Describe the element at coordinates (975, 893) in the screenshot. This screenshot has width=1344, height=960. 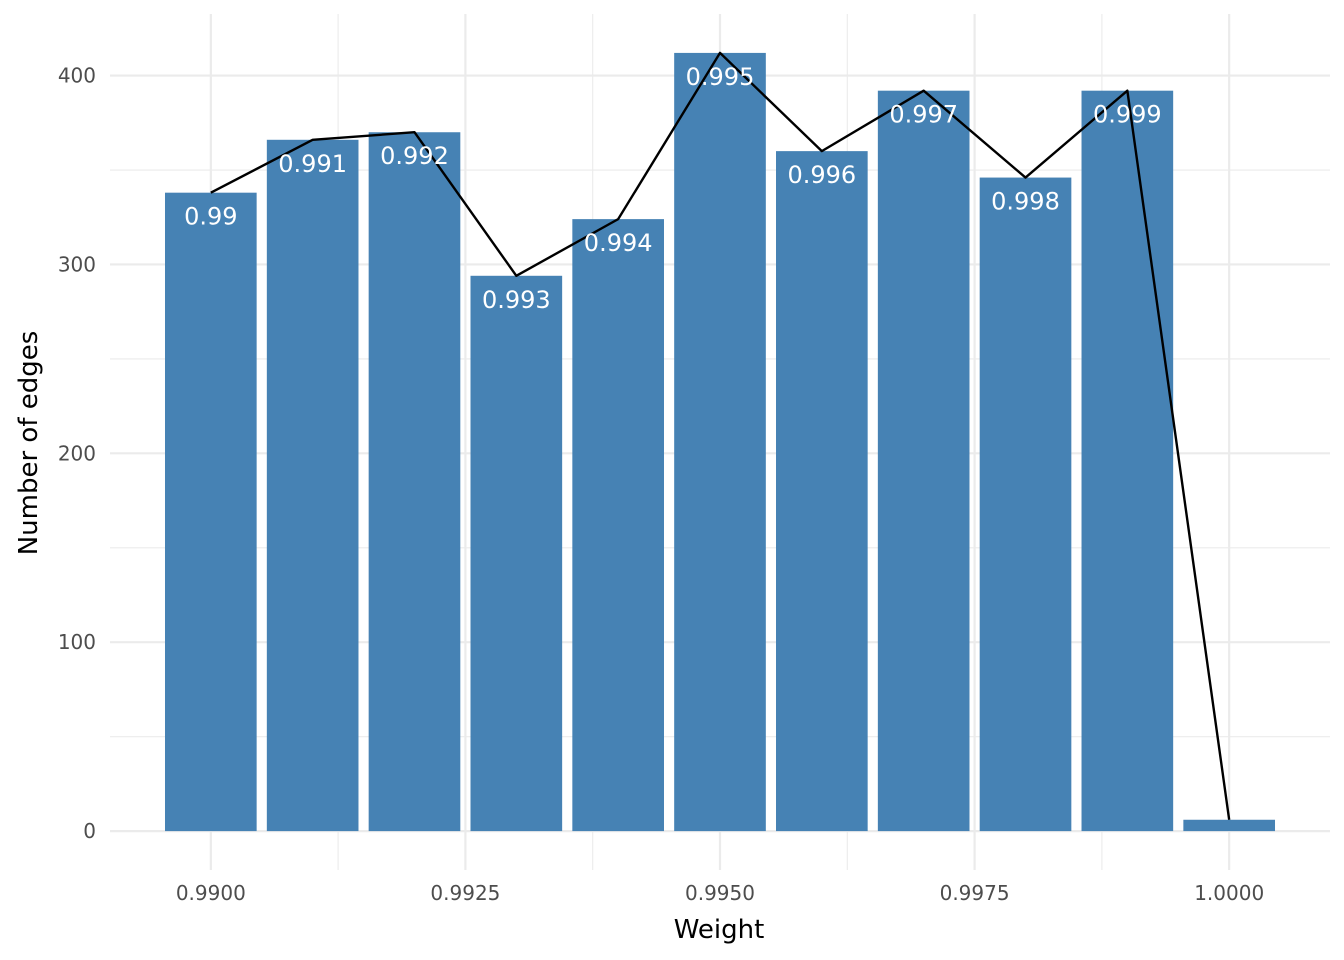
I see `x-tick-label: 0.9975` at that location.